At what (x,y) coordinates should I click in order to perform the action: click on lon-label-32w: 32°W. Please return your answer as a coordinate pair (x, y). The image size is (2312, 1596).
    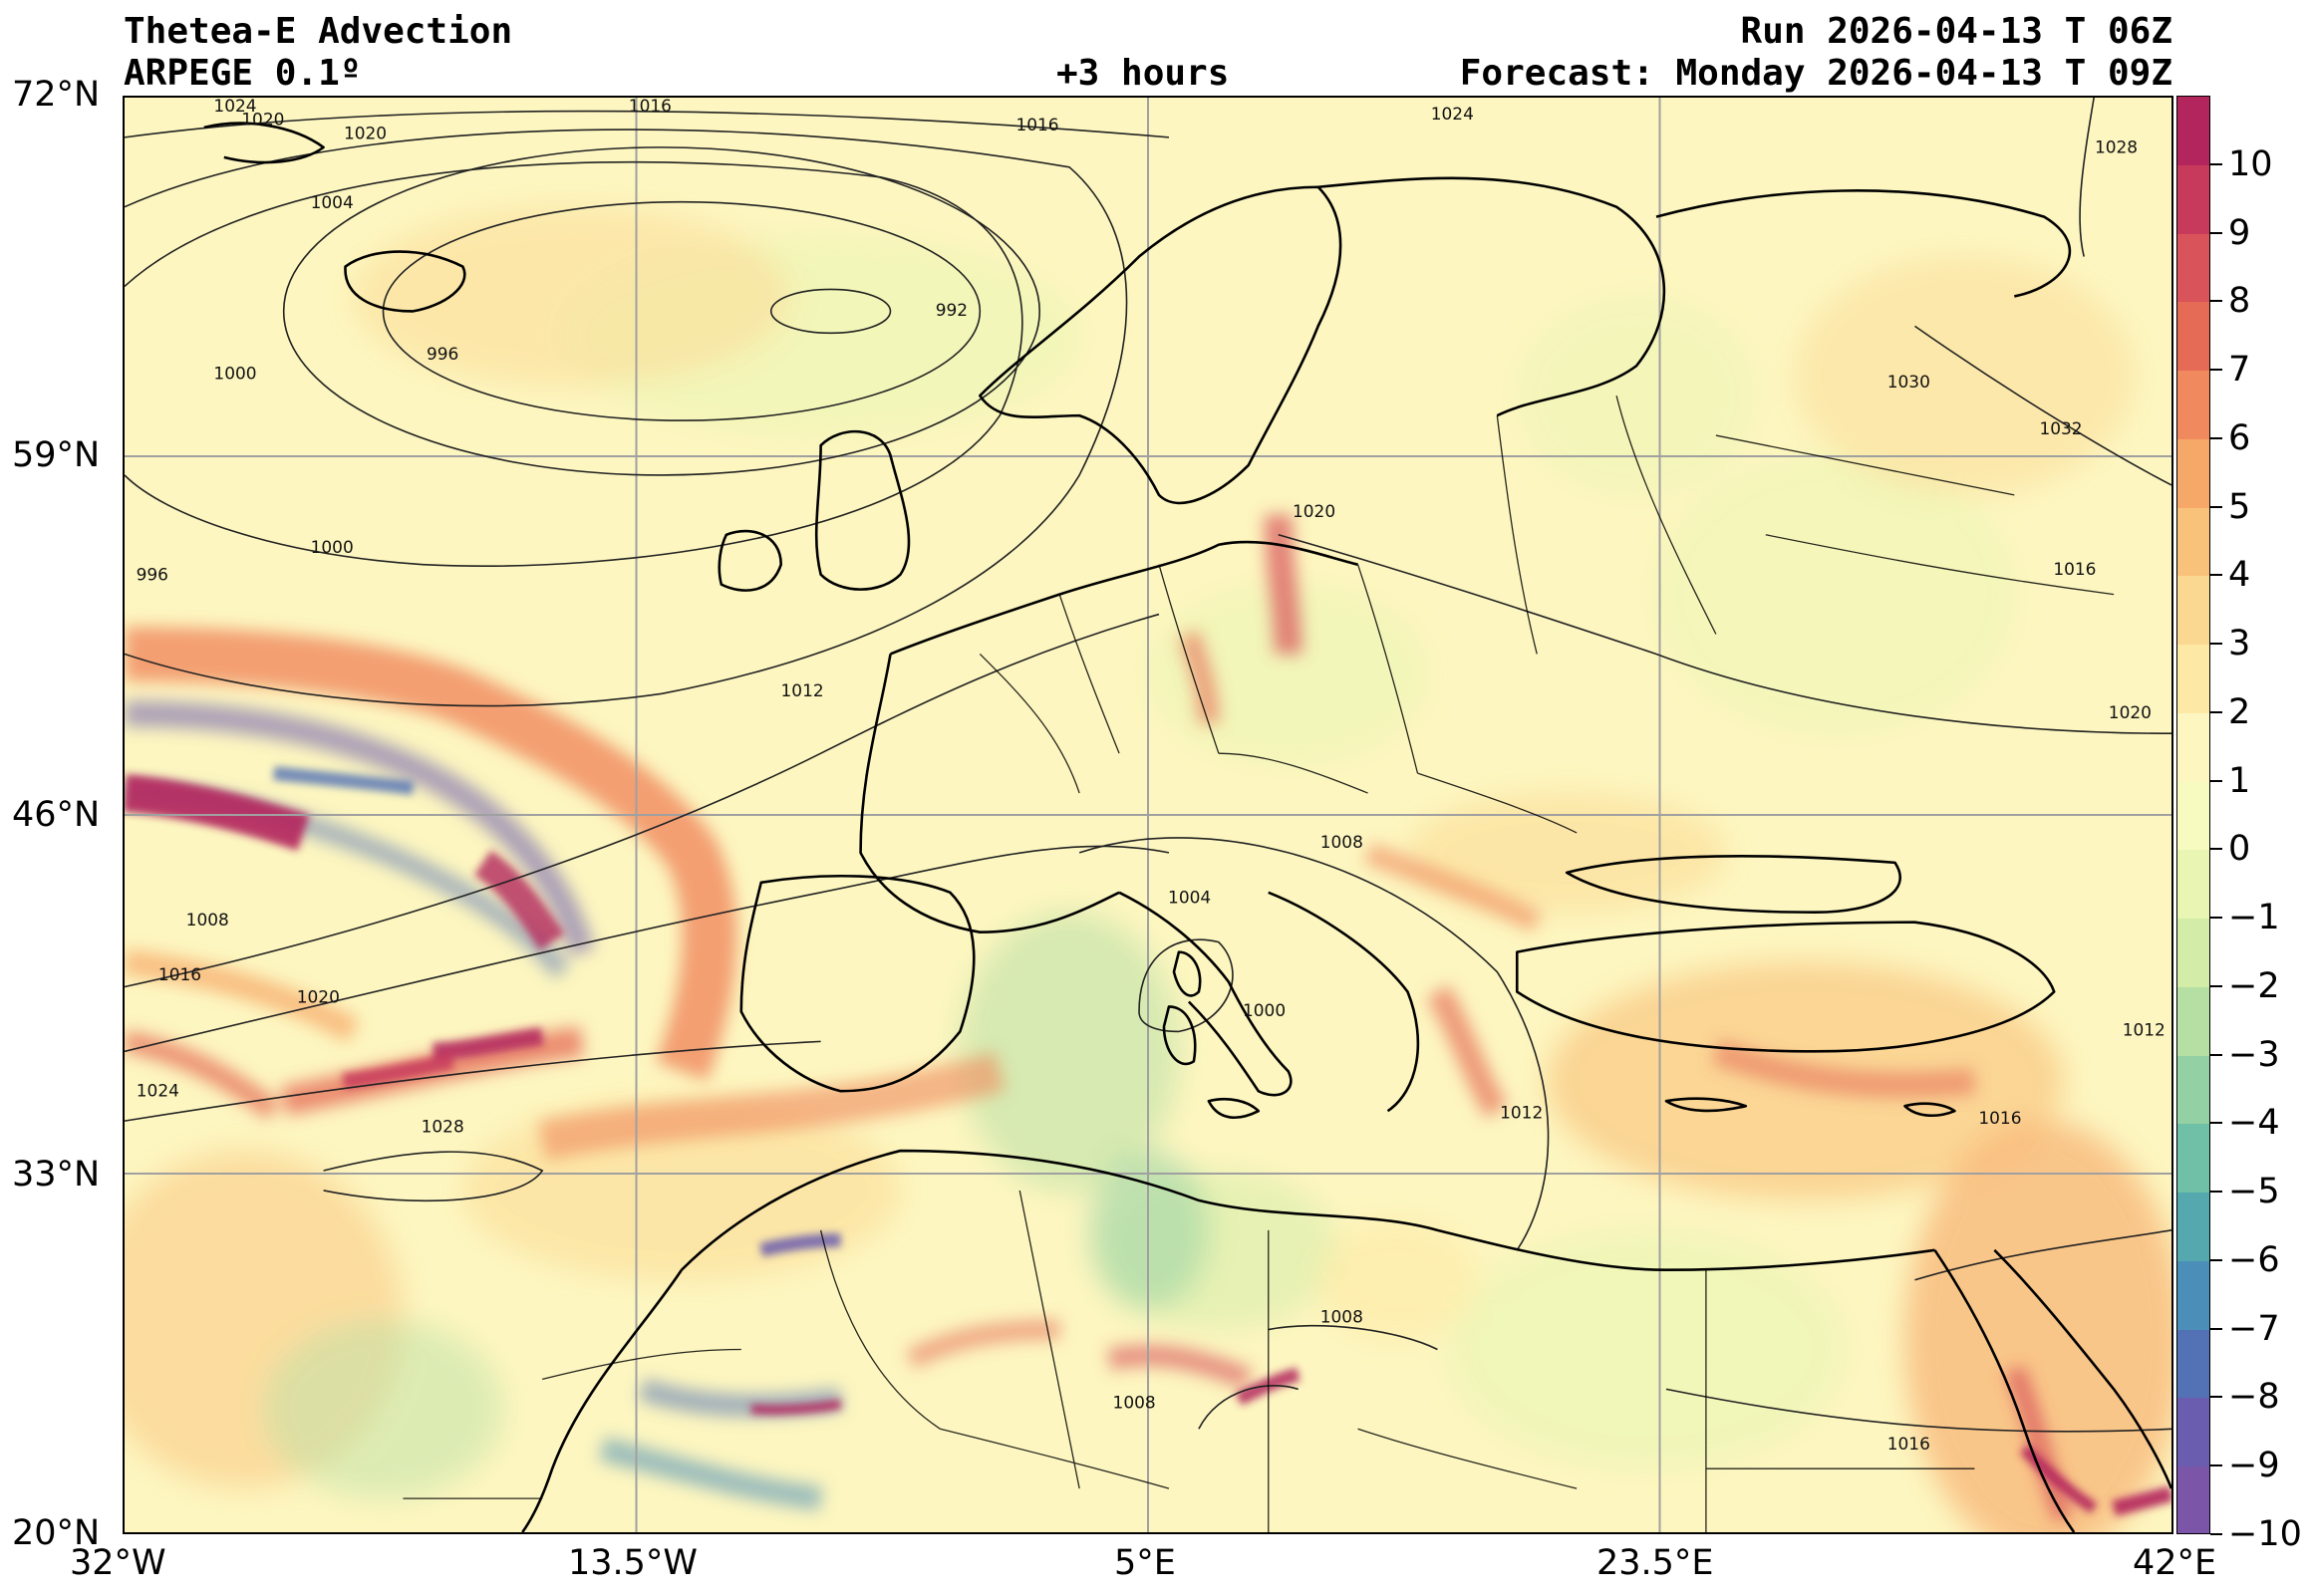
    Looking at the image, I should click on (118, 1563).